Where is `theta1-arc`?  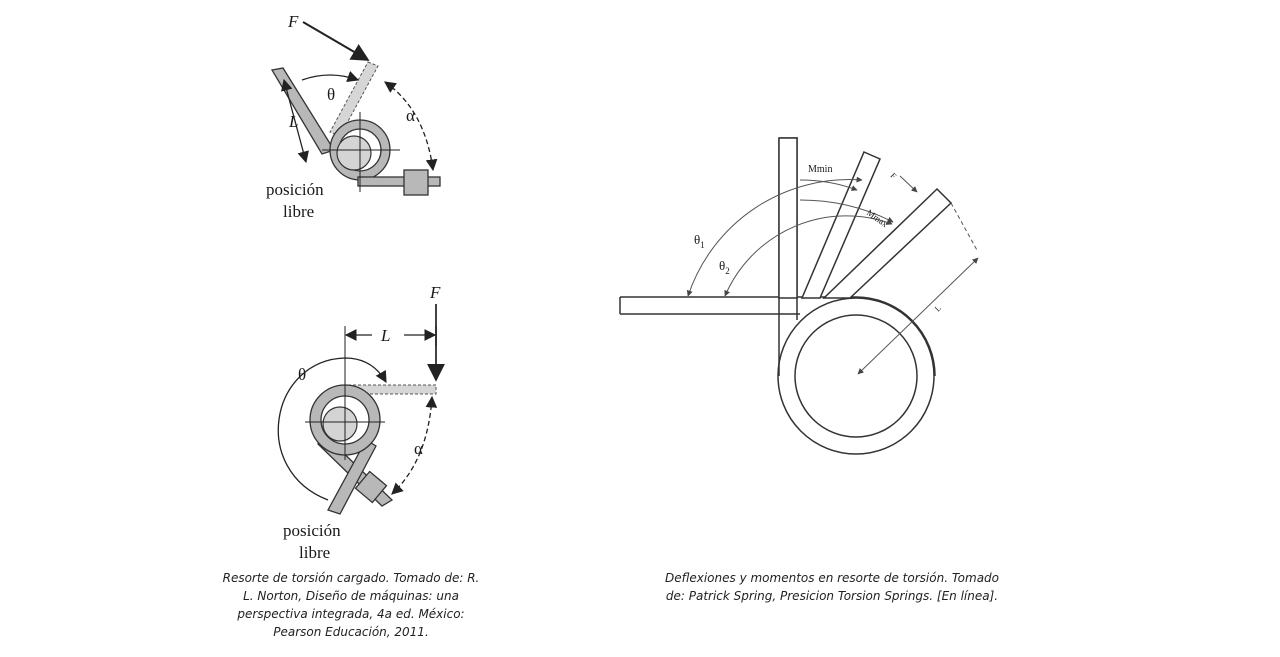
theta1-arc is located at coordinates (774, 236).